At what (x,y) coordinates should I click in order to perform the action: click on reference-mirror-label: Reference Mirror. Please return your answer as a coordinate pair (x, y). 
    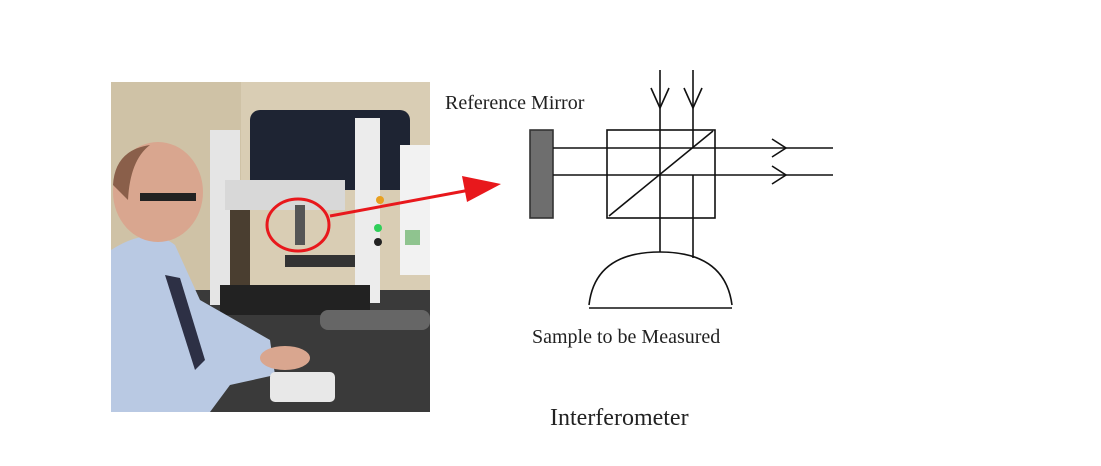
    Looking at the image, I should click on (515, 103).